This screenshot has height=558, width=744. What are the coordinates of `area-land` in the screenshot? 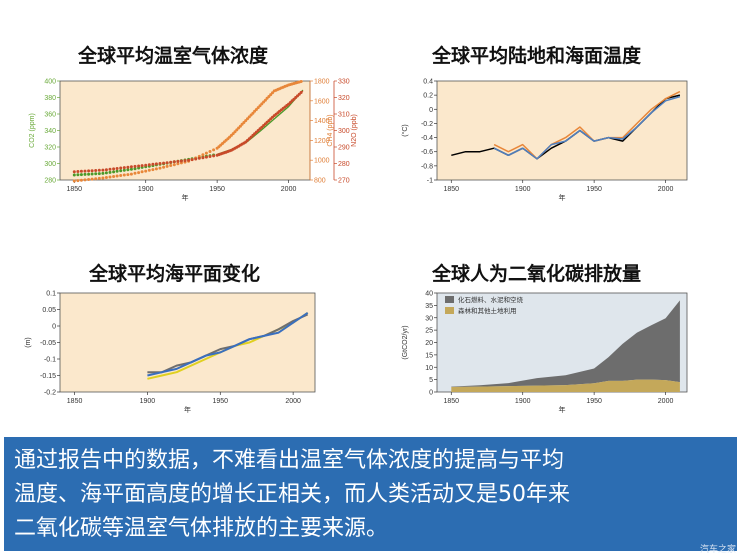 It's located at (565, 385).